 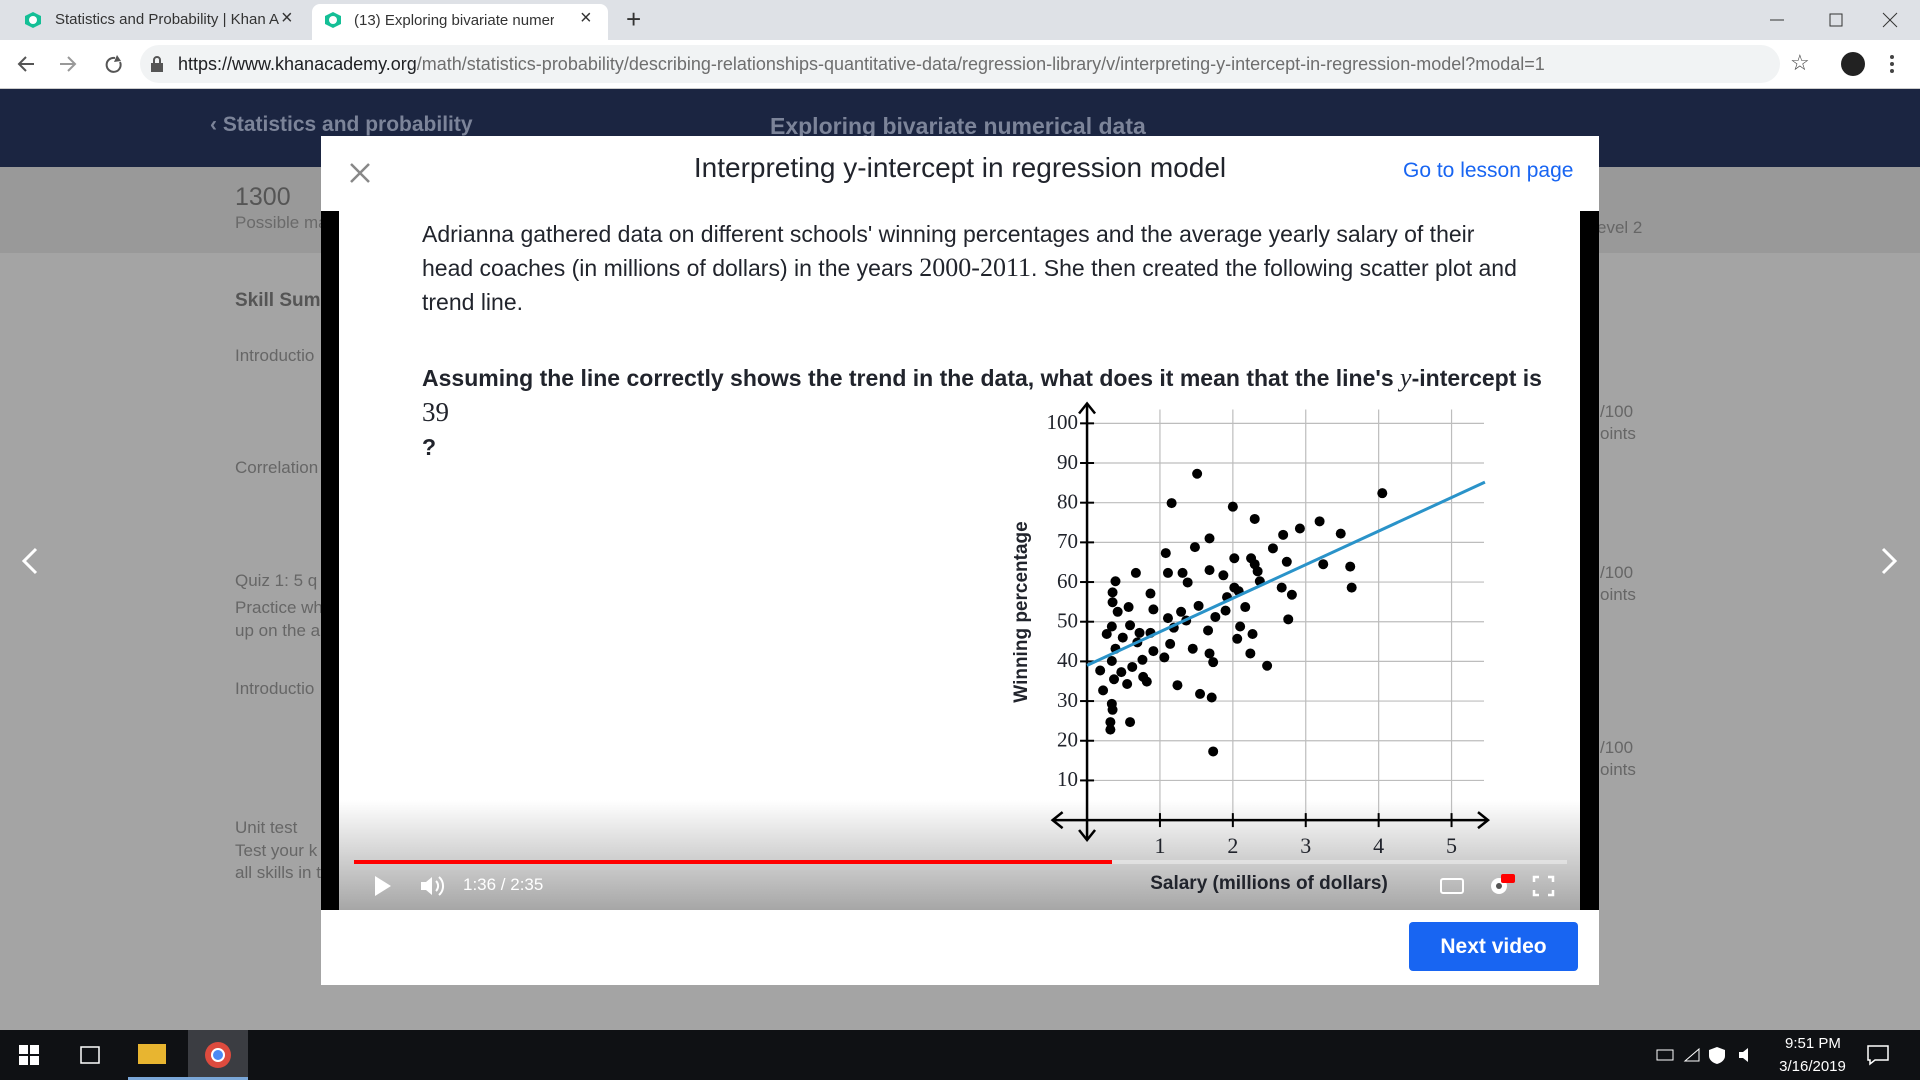 What do you see at coordinates (1067, 462) in the screenshot?
I see `y-tick-label: 90` at bounding box center [1067, 462].